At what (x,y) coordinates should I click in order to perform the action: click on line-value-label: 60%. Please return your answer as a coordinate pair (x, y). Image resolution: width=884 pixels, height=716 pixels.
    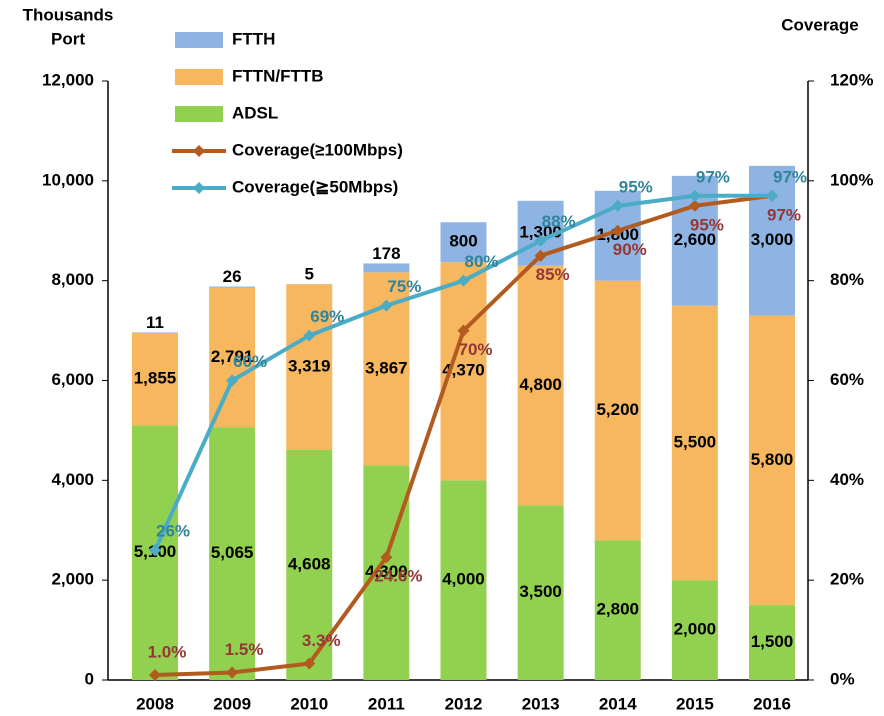
    Looking at the image, I should click on (250, 361).